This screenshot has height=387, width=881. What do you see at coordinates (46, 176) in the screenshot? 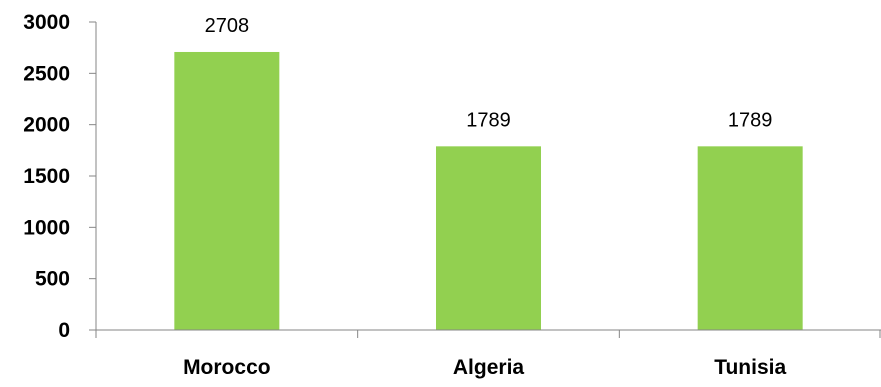
I see `y-tick-label: 1500` at bounding box center [46, 176].